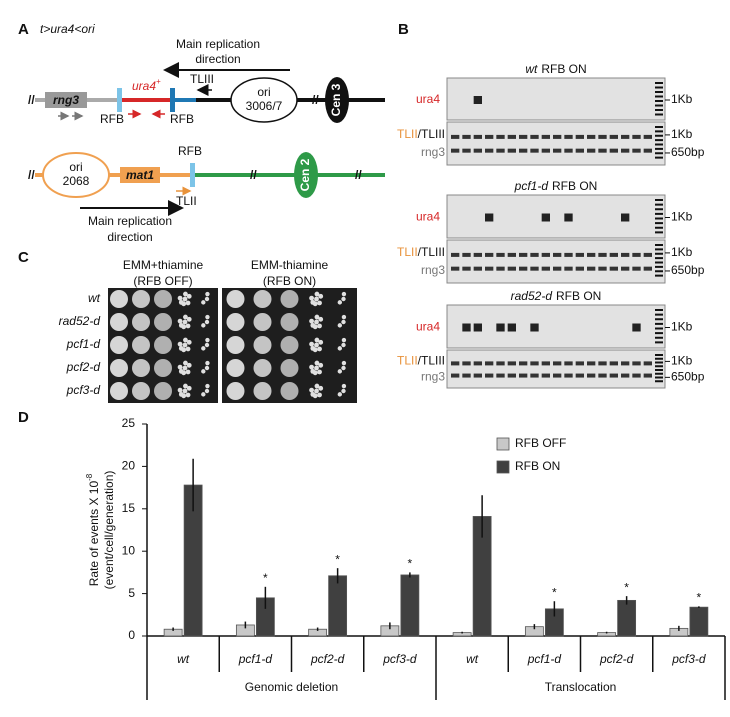 This screenshot has height=717, width=730. I want to click on gel, so click(556, 326).